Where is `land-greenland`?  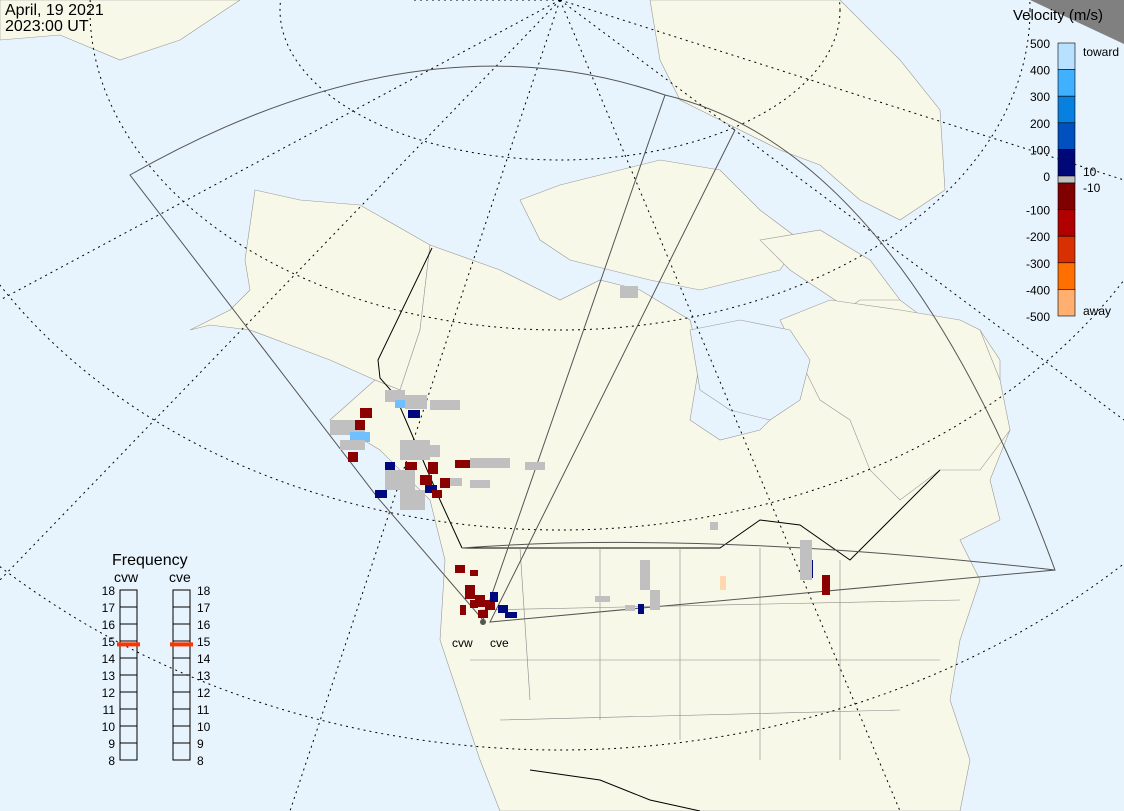 land-greenland is located at coordinates (797, 110).